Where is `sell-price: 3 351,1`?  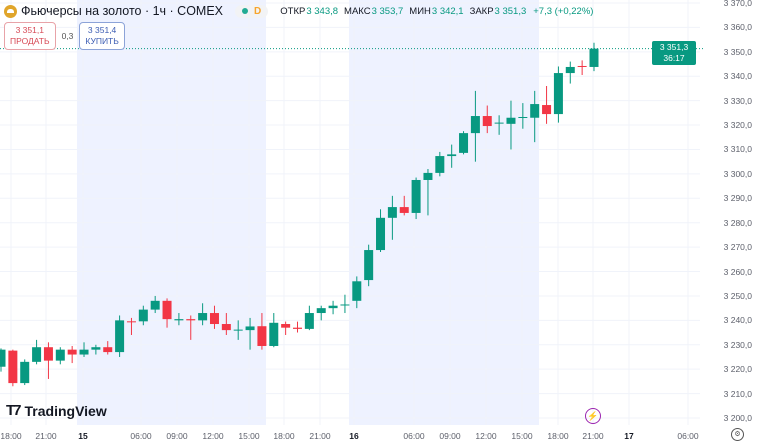 sell-price: 3 351,1 is located at coordinates (29, 30).